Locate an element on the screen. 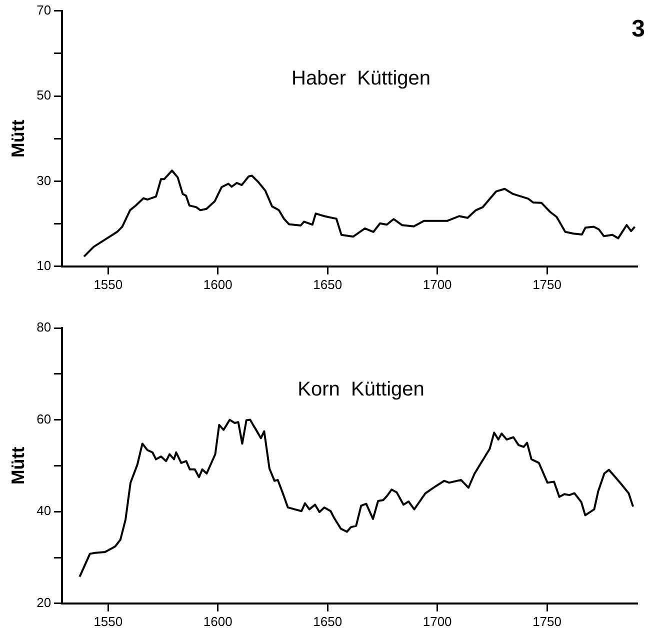  y-tick-label: 10 is located at coordinates (44, 265).